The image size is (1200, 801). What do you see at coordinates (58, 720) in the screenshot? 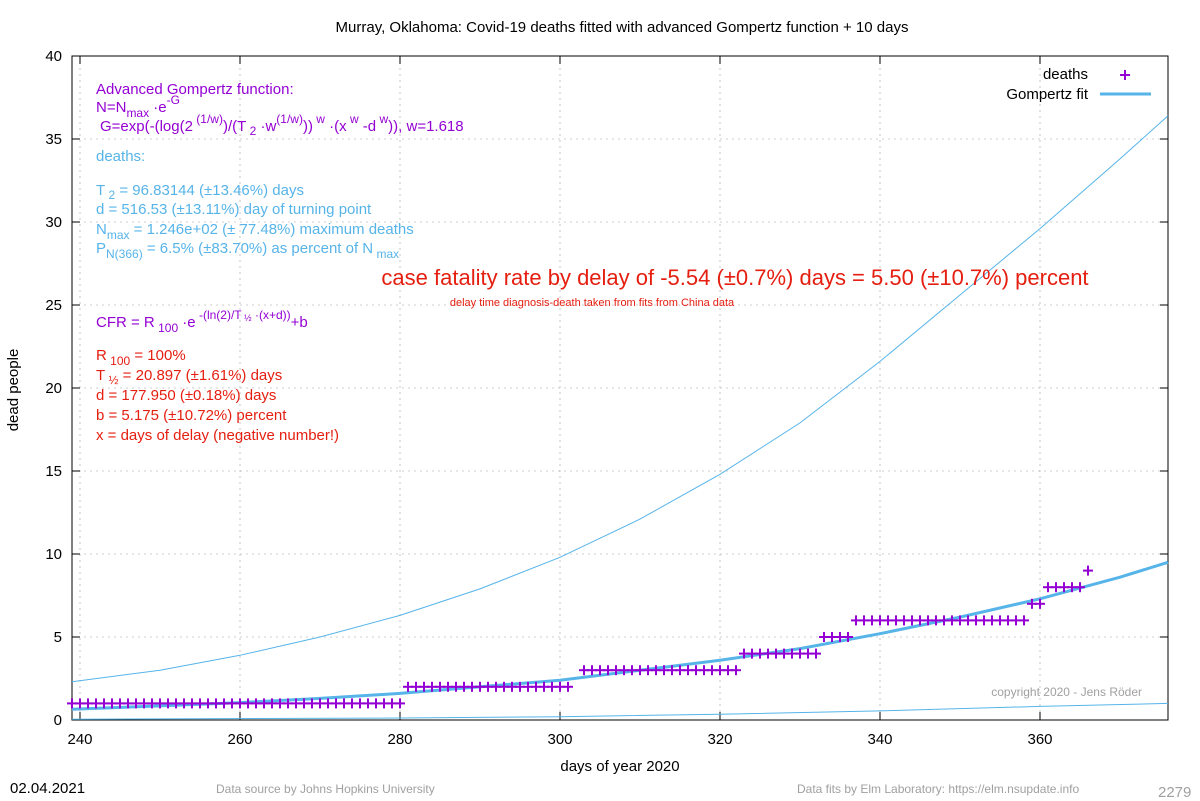
I see `y-tick-label: 0` at bounding box center [58, 720].